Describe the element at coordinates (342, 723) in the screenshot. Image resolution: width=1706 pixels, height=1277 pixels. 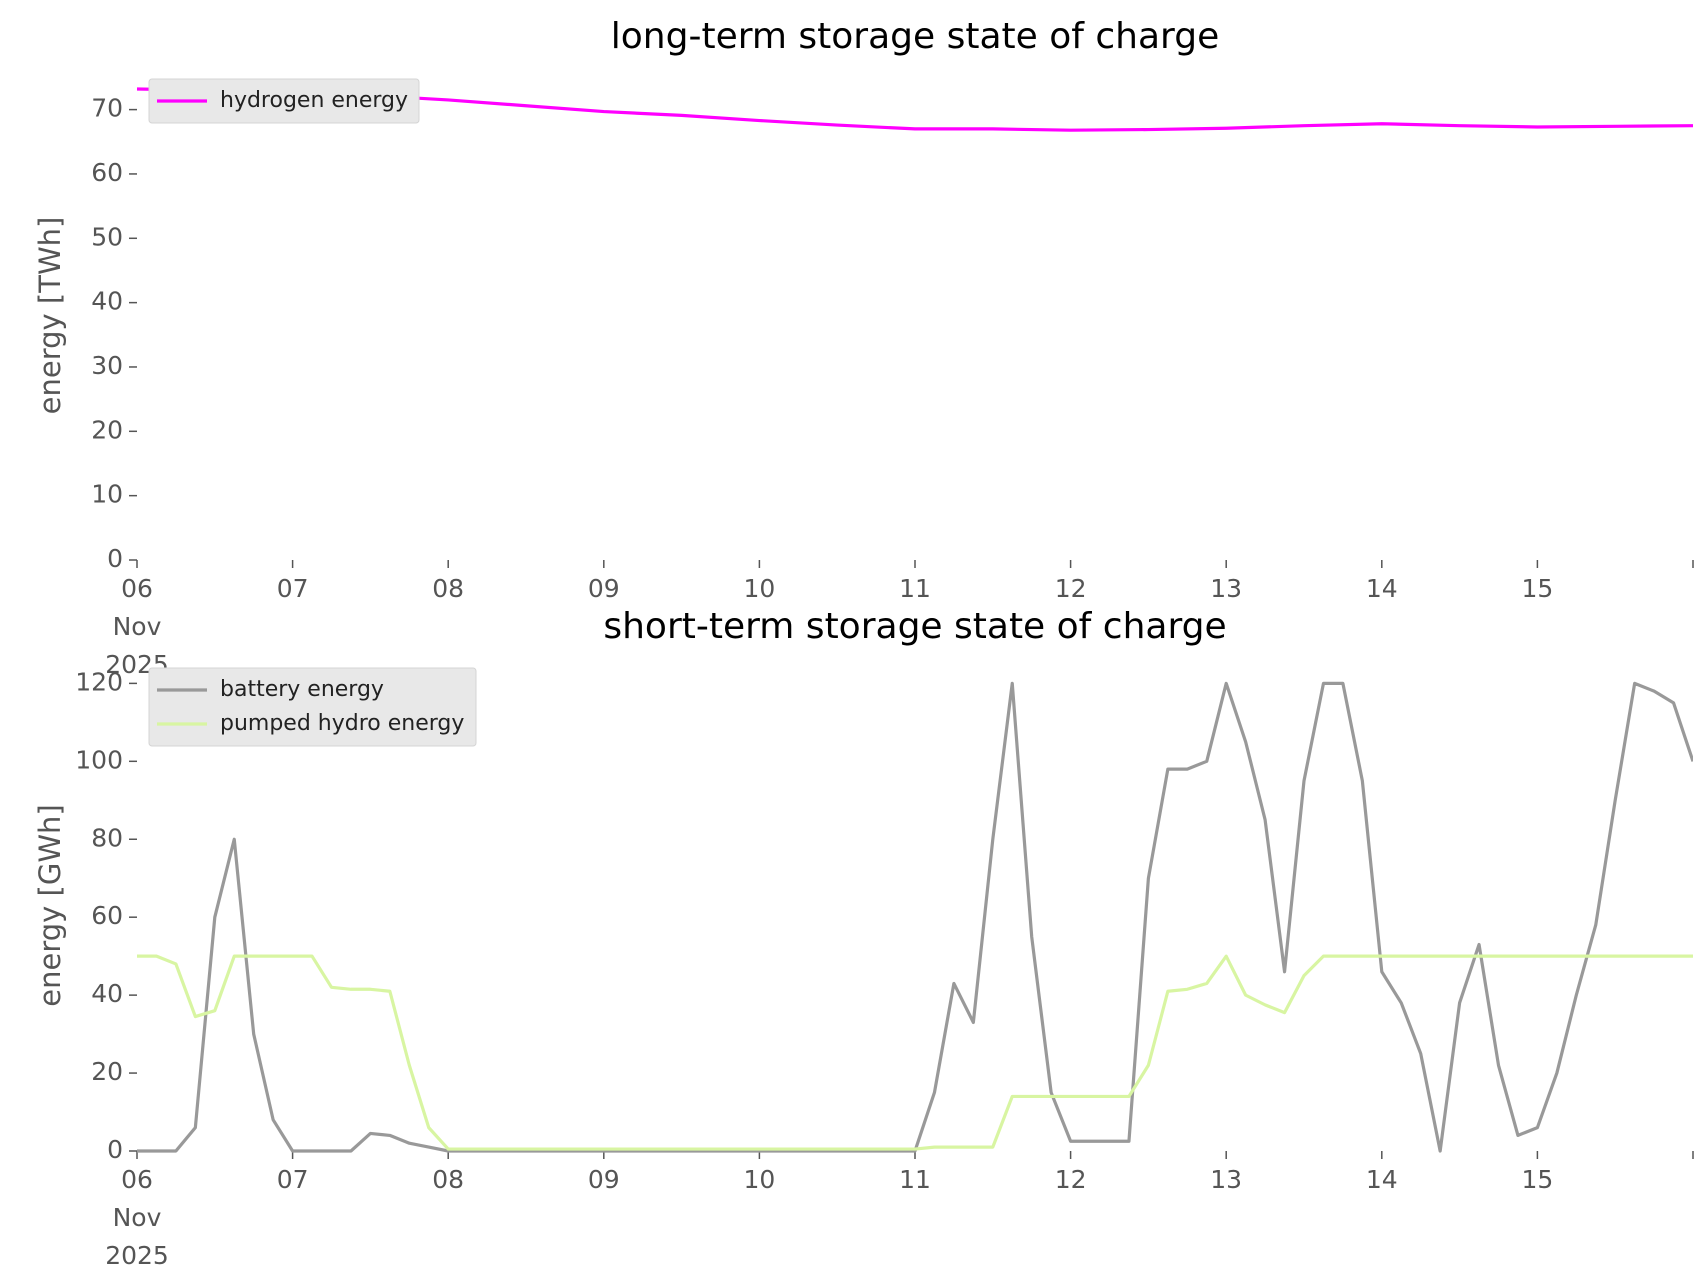
I see `legend-label: pumped hydro energy` at that location.